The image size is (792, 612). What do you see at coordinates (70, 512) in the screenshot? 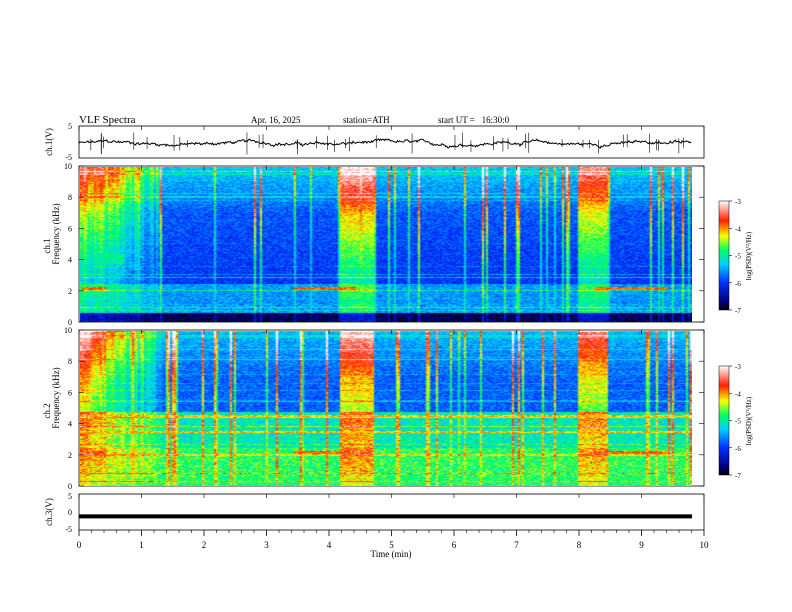
I see `ch3-ytick-mid: 0` at bounding box center [70, 512].